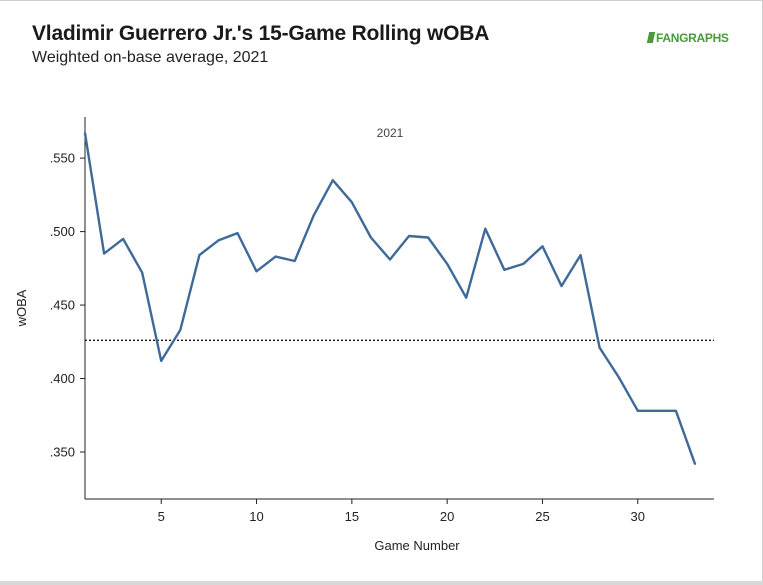 The image size is (763, 585). What do you see at coordinates (447, 516) in the screenshot?
I see `x-tick-label: 20` at bounding box center [447, 516].